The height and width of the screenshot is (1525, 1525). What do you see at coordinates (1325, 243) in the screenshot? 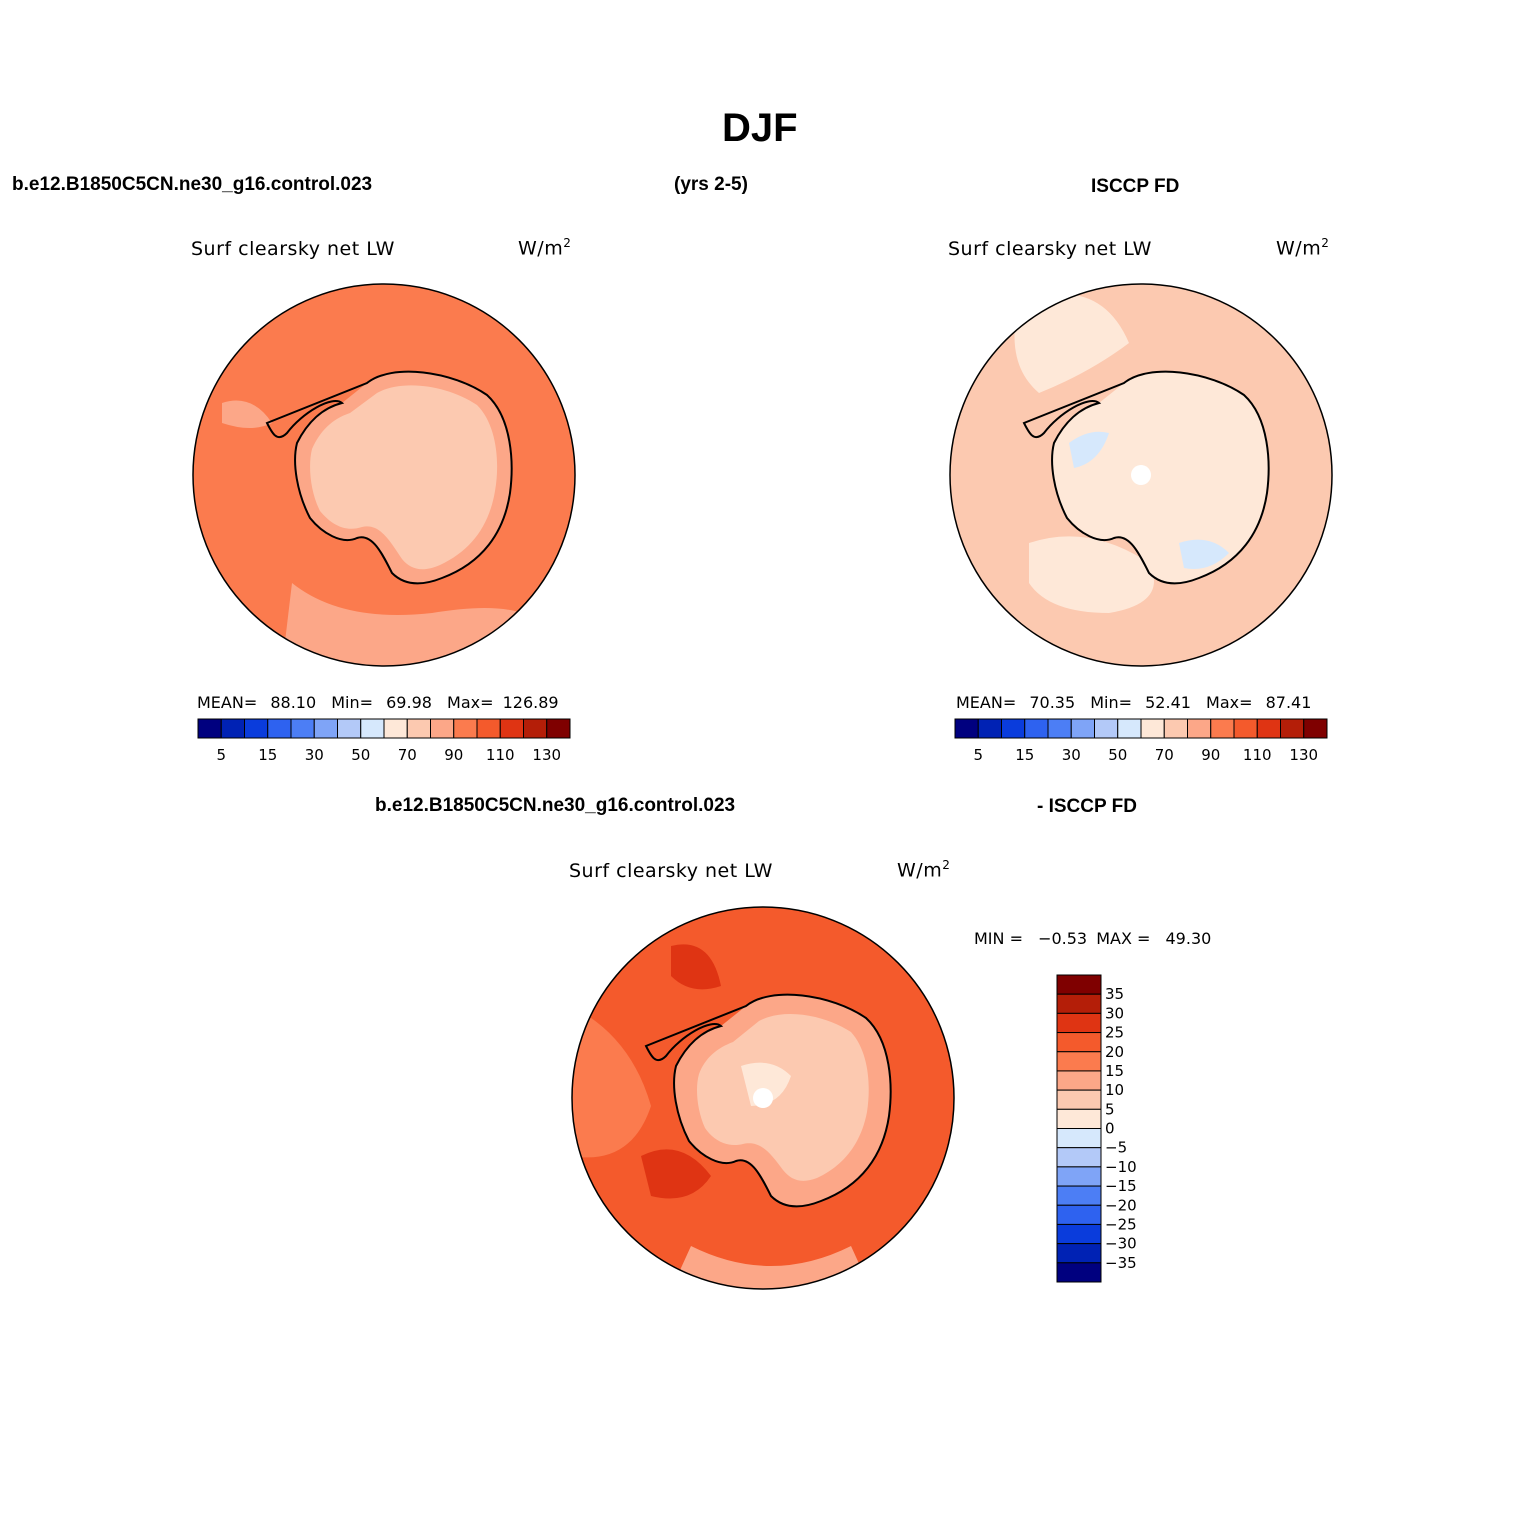
I see `obs-units-sup: 2` at bounding box center [1325, 243].